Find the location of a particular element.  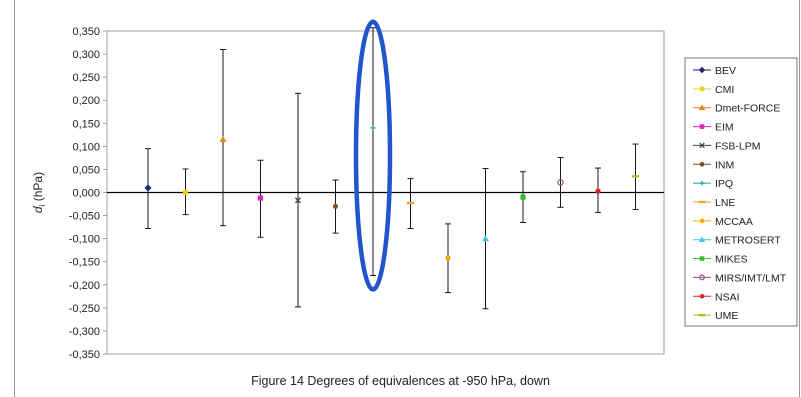

y-tick-label: 0,250 is located at coordinates (86, 78).